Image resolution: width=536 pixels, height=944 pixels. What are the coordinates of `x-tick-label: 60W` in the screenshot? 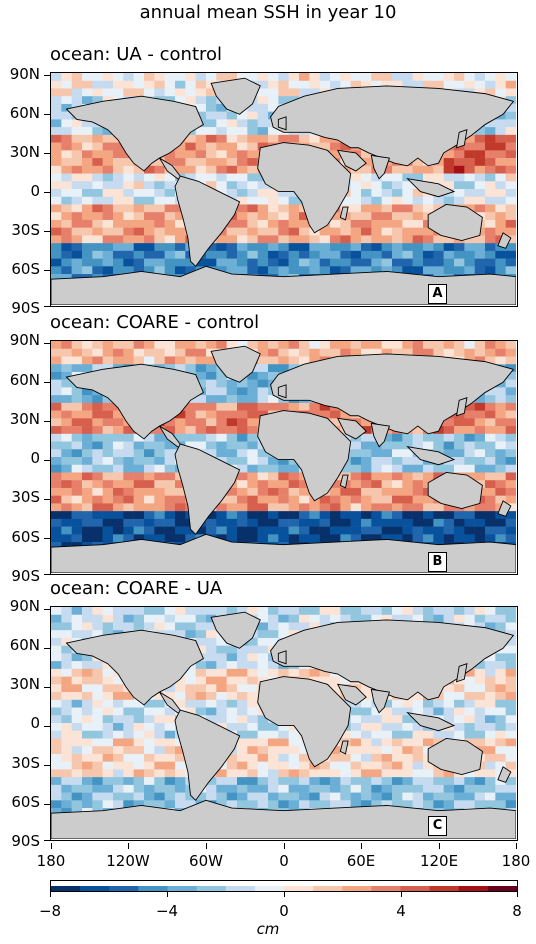 It's located at (206, 861).